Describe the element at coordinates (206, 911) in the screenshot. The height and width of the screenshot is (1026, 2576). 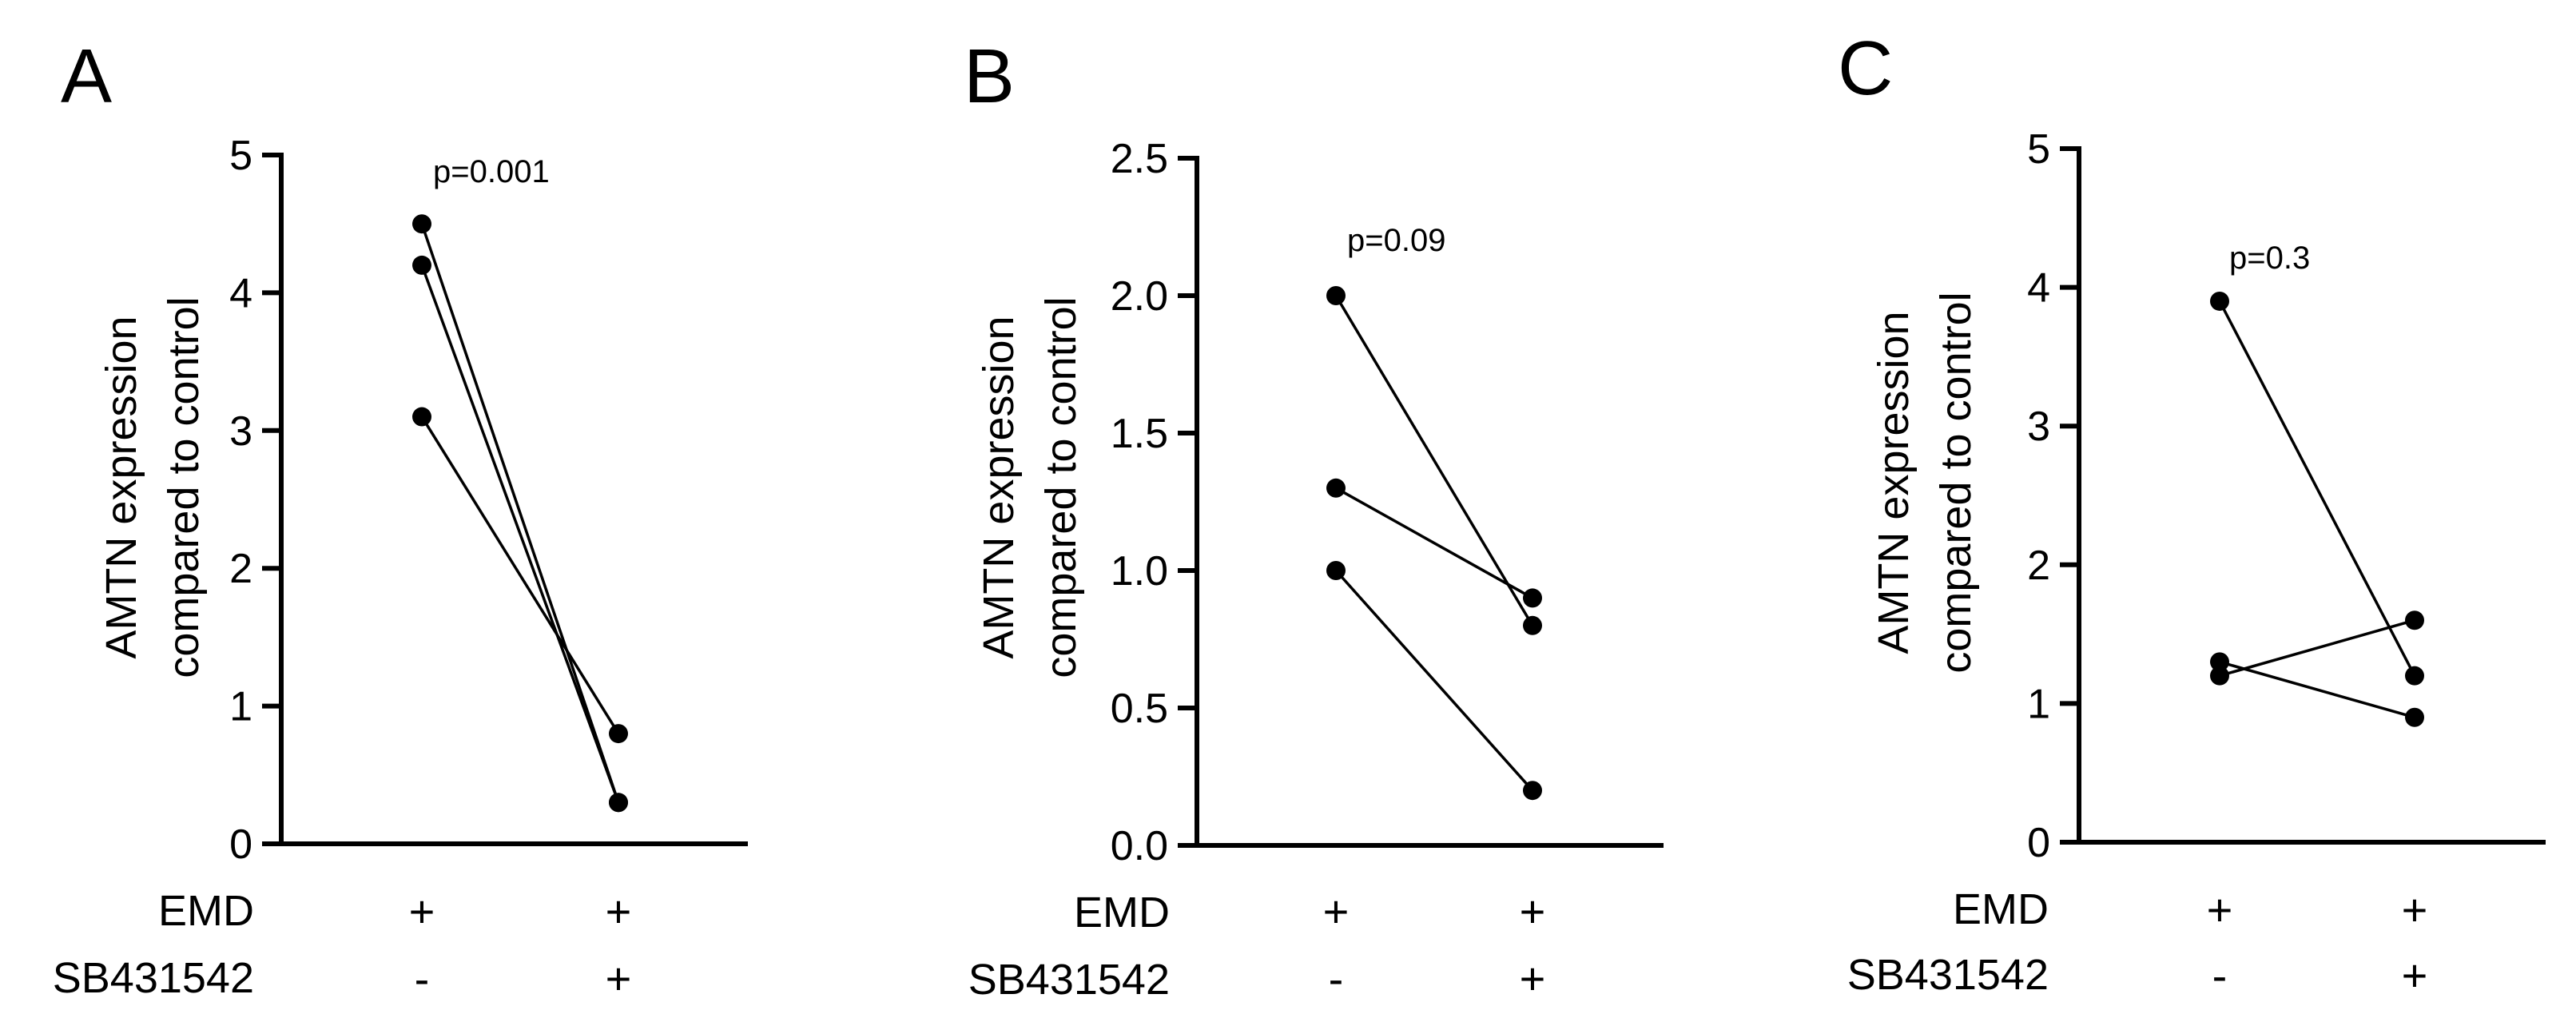
I see `condition-label-emd-a: EMD` at that location.